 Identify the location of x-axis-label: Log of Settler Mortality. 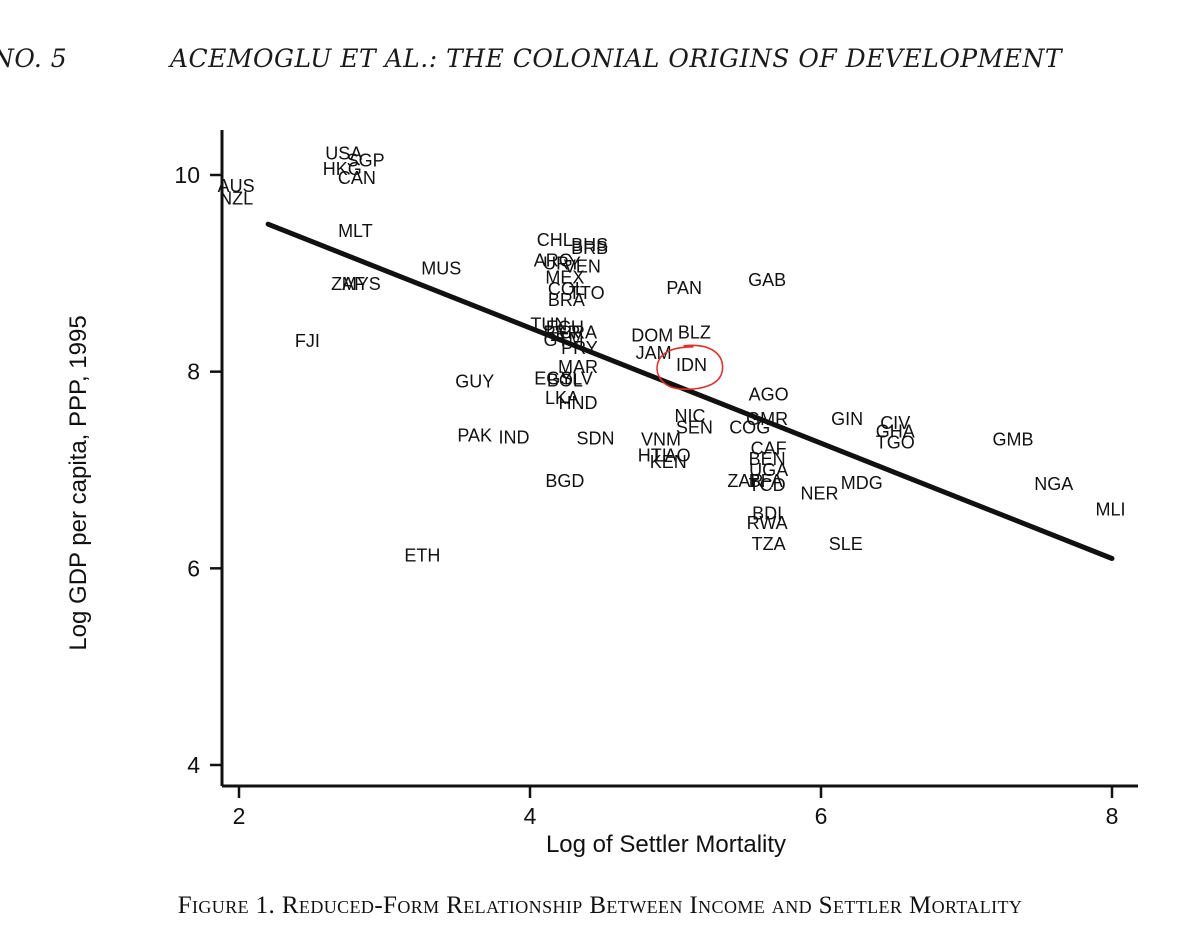
(666, 844).